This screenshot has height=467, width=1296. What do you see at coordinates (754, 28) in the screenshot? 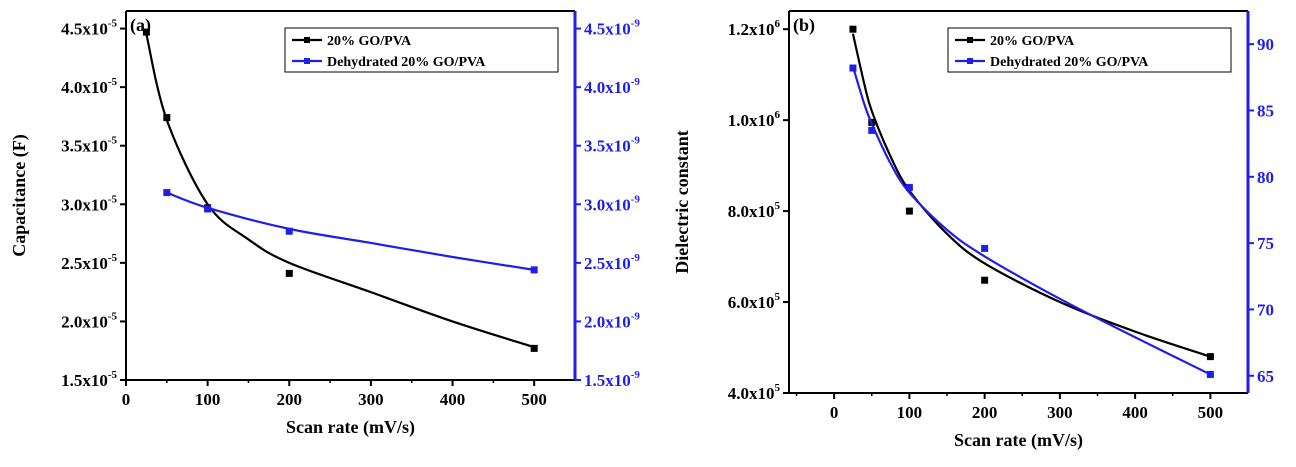
I see `left-y-tick-label: 1.2x10⁶` at bounding box center [754, 28].